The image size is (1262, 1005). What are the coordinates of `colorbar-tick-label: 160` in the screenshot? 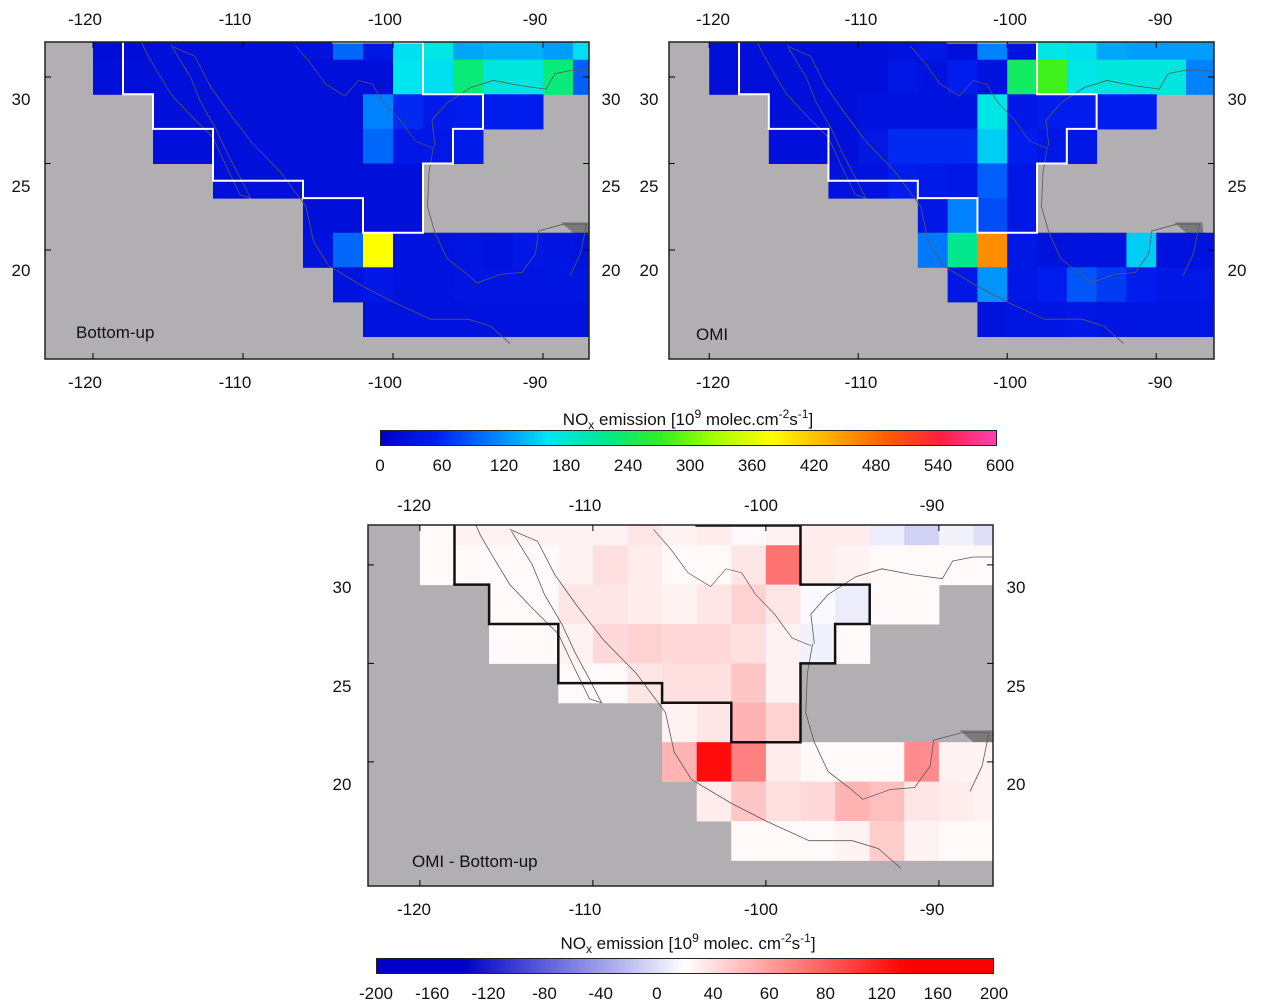 It's located at (937, 993).